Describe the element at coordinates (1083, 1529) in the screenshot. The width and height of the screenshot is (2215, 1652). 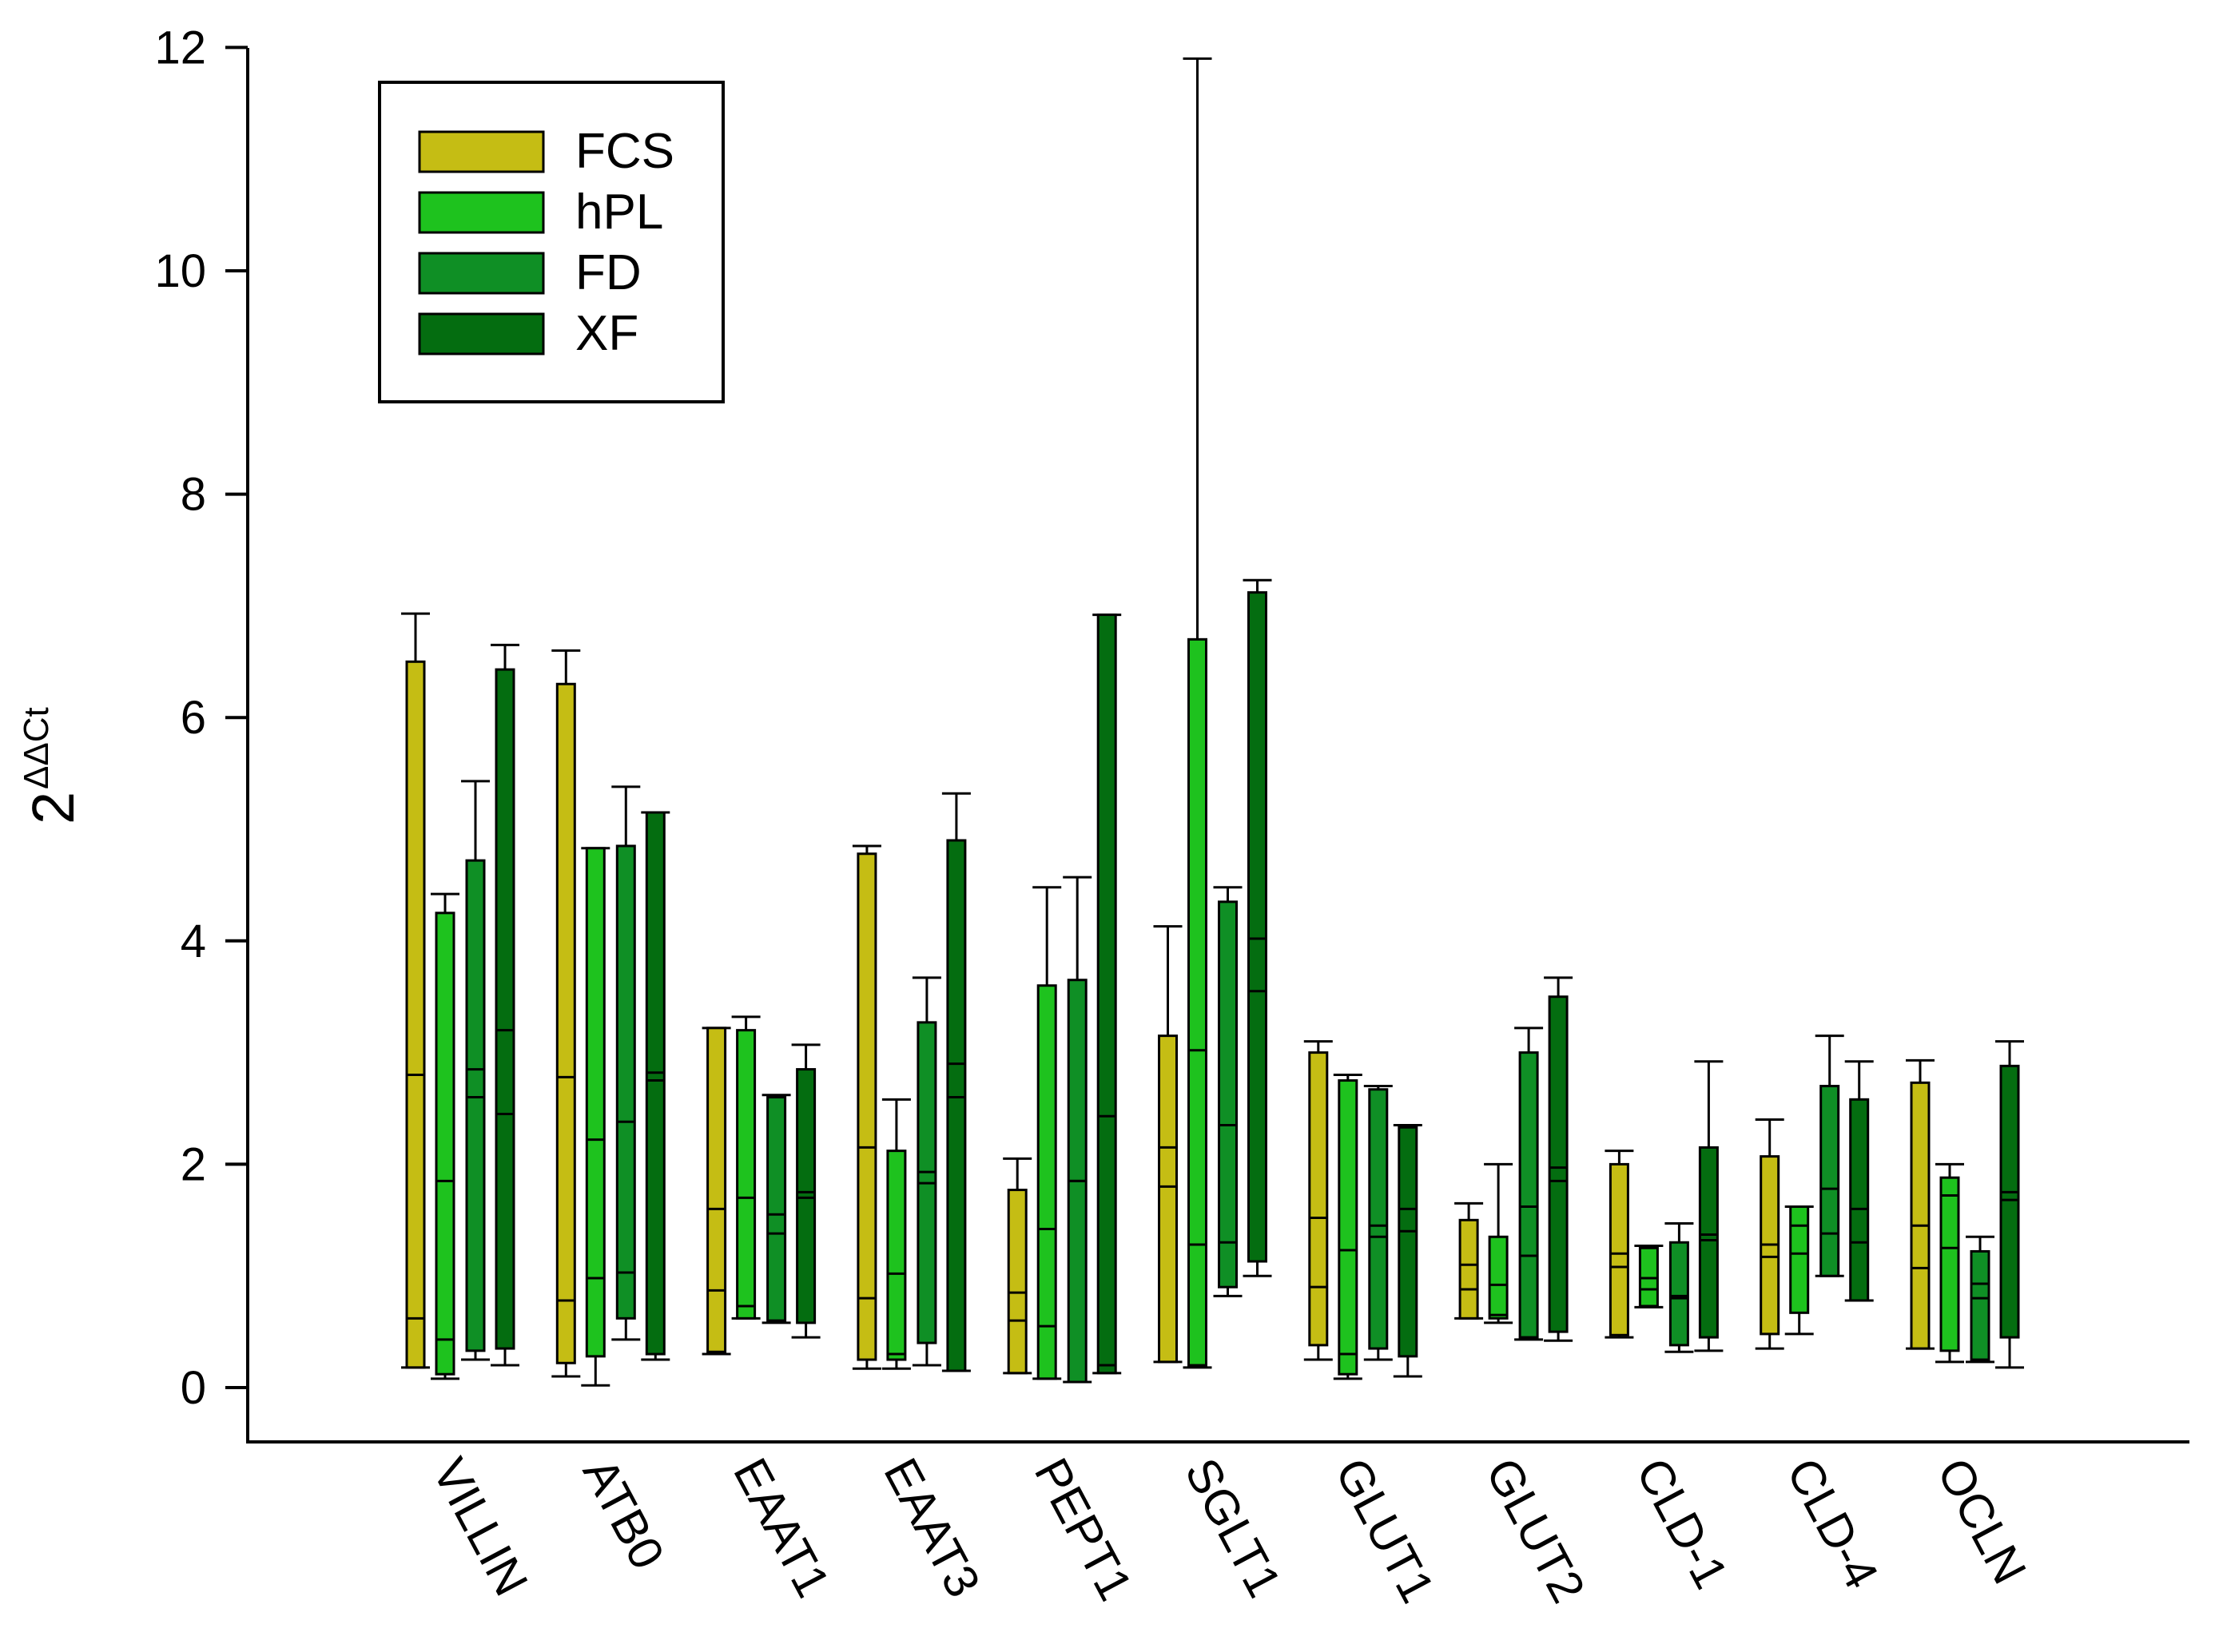
I see `x-category-label: PEPT1` at that location.